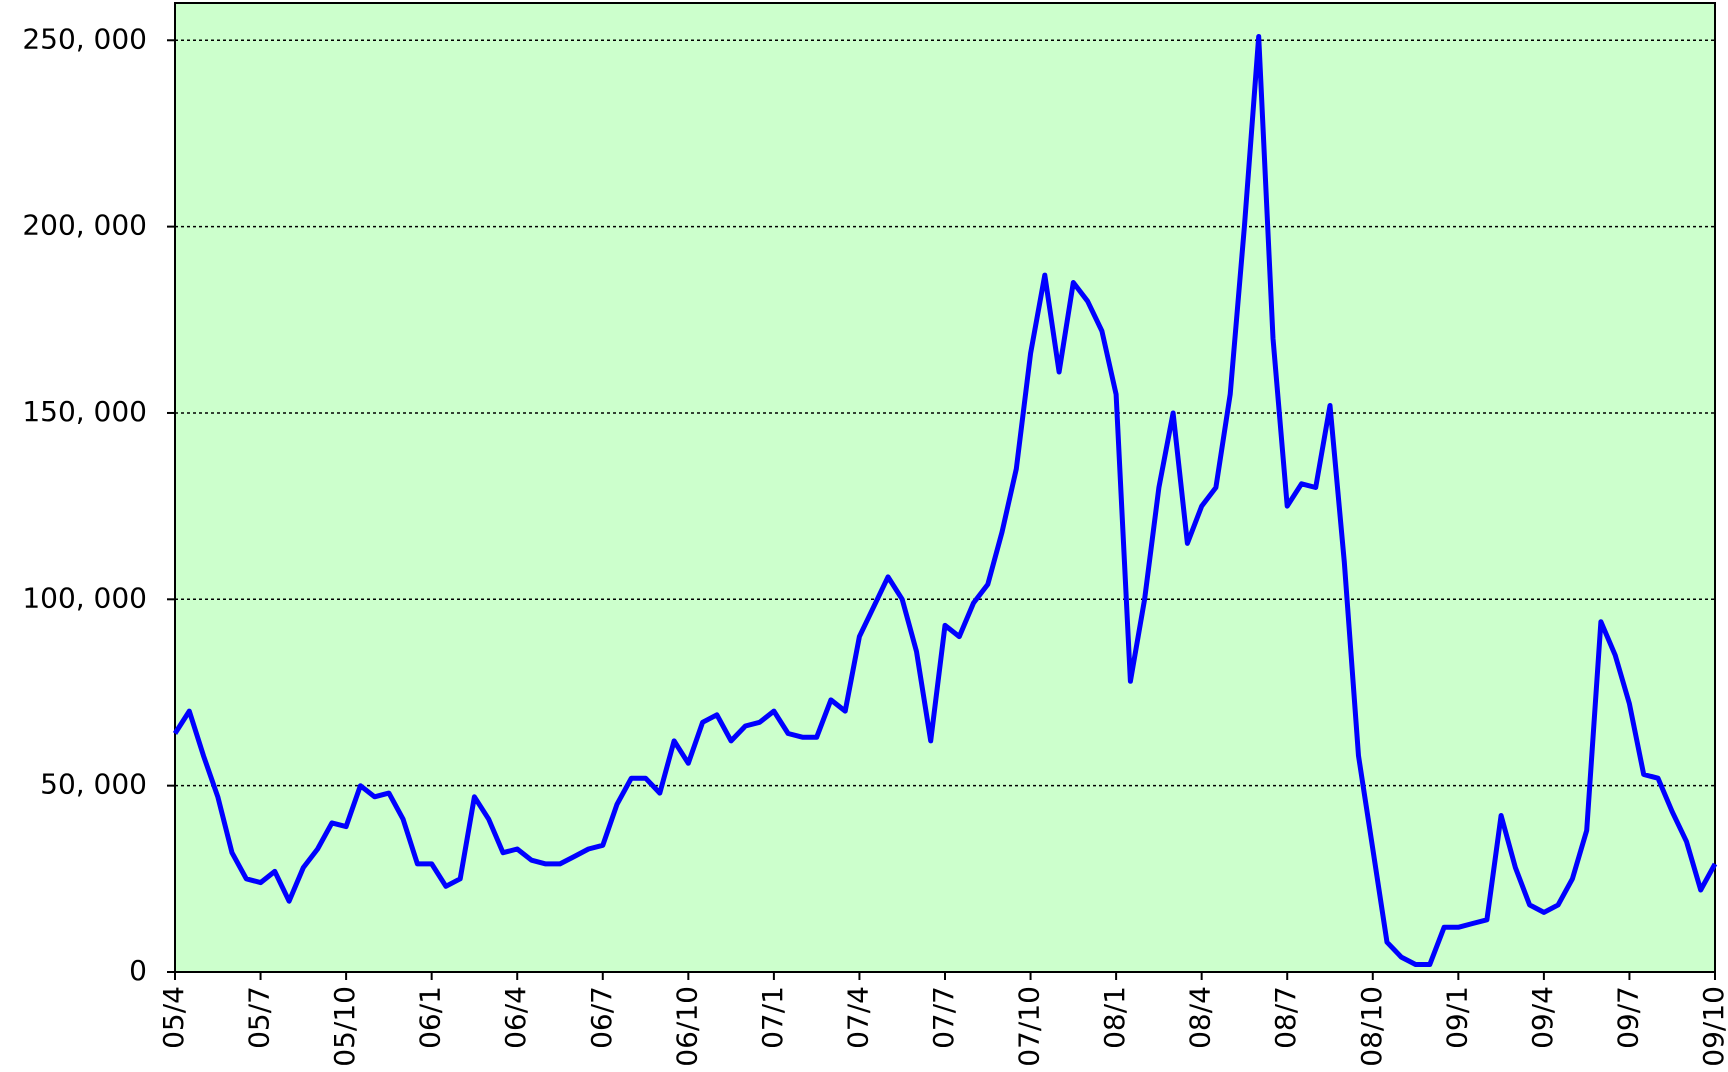 Image resolution: width=1728 pixels, height=1072 pixels. I want to click on x-tick-label: 06/1, so click(430, 1017).